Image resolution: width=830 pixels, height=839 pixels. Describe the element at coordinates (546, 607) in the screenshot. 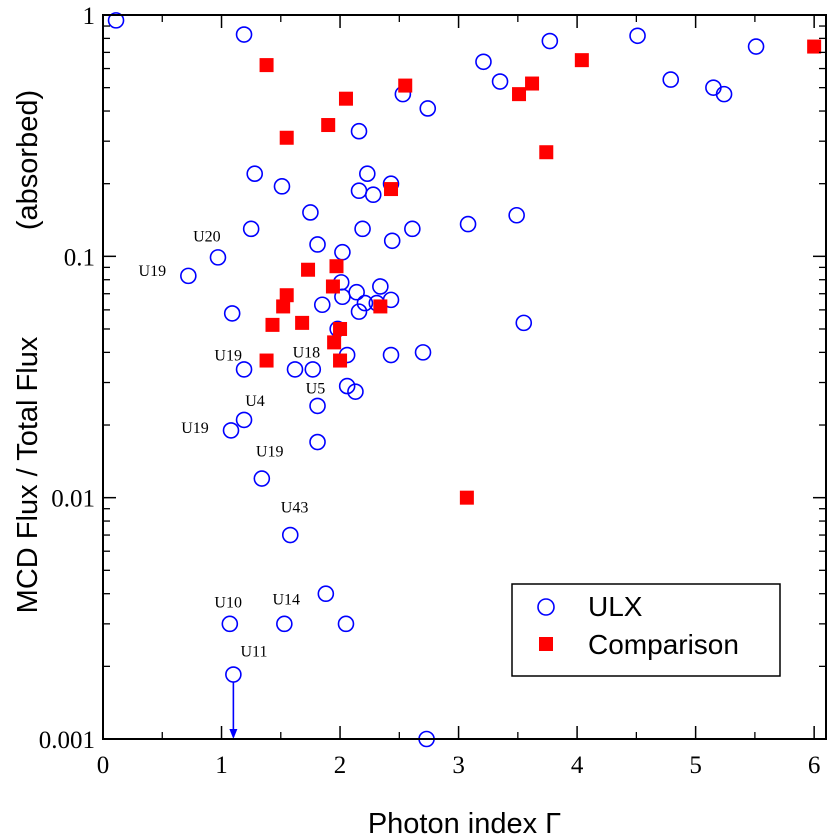

I see `legend-marker-ulx` at that location.